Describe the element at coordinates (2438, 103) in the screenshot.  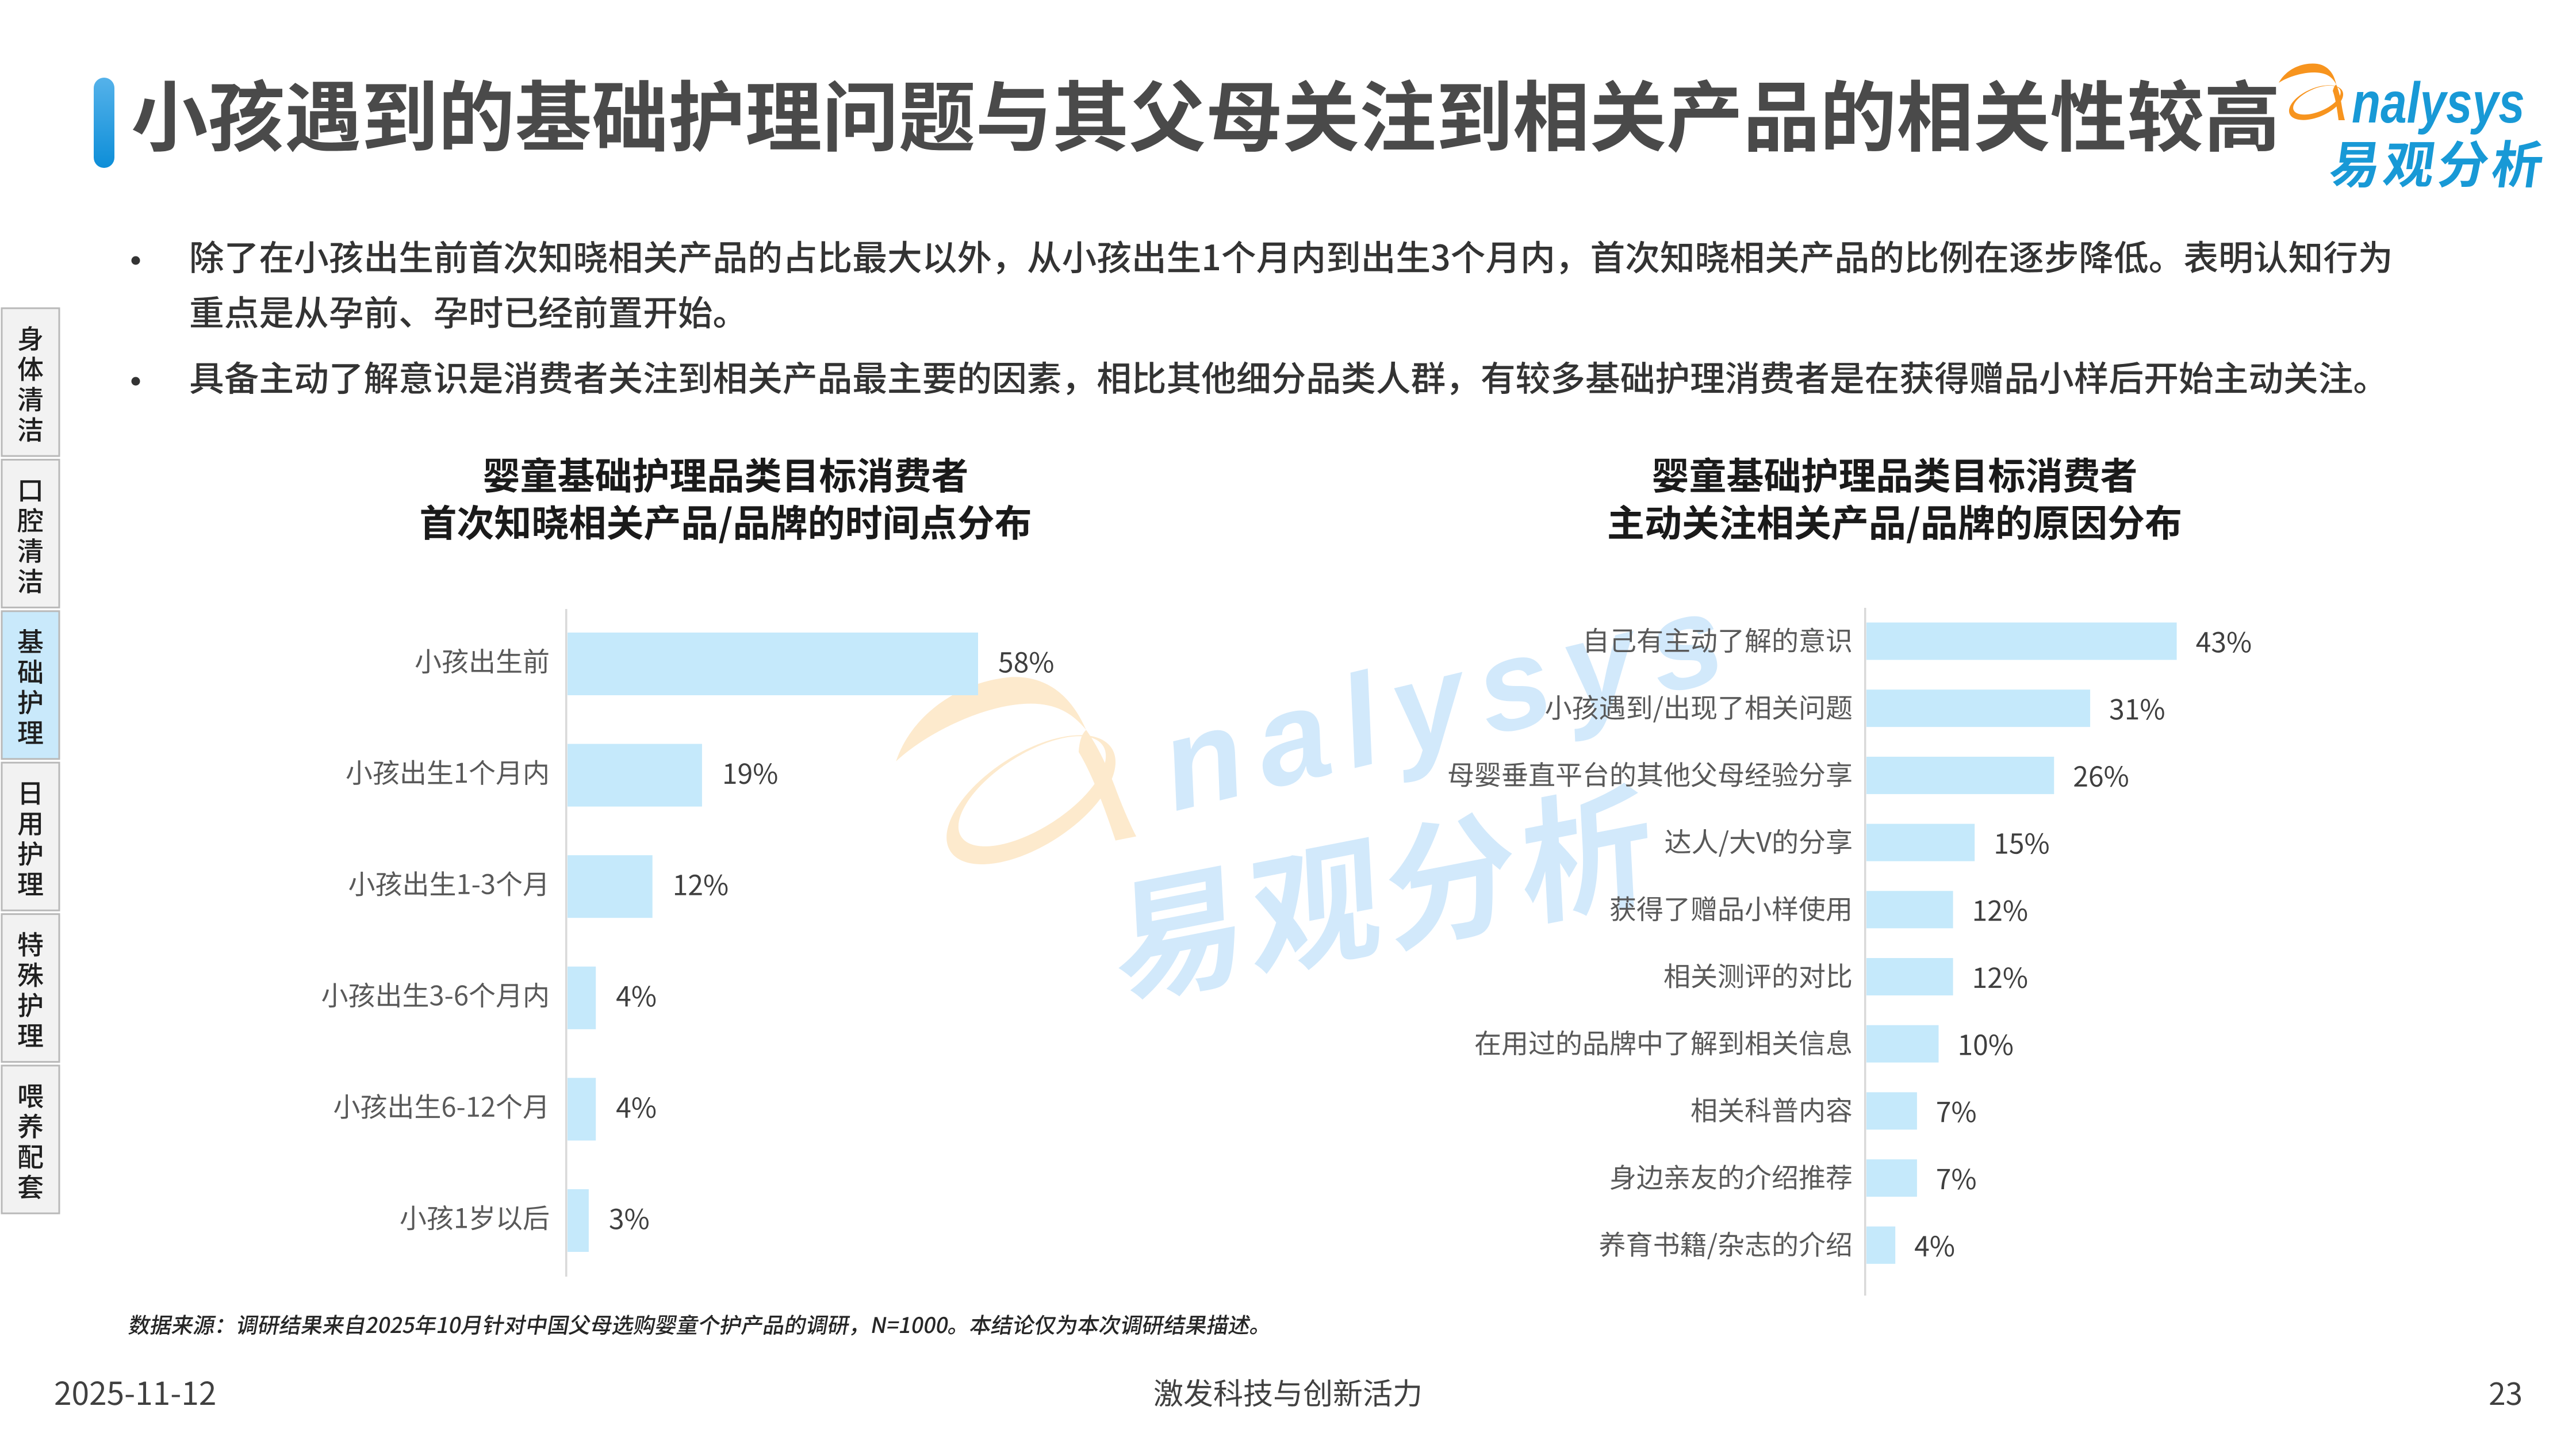
I see `svg-text: nalysys` at that location.